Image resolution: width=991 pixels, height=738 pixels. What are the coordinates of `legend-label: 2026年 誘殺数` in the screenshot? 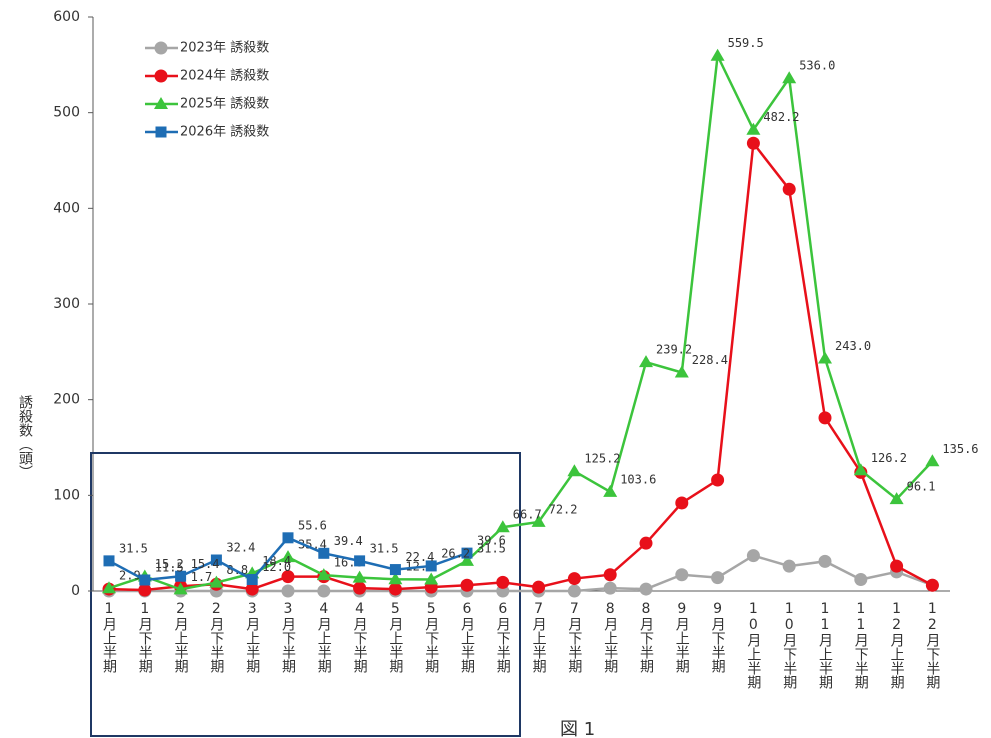 It's located at (224, 132).